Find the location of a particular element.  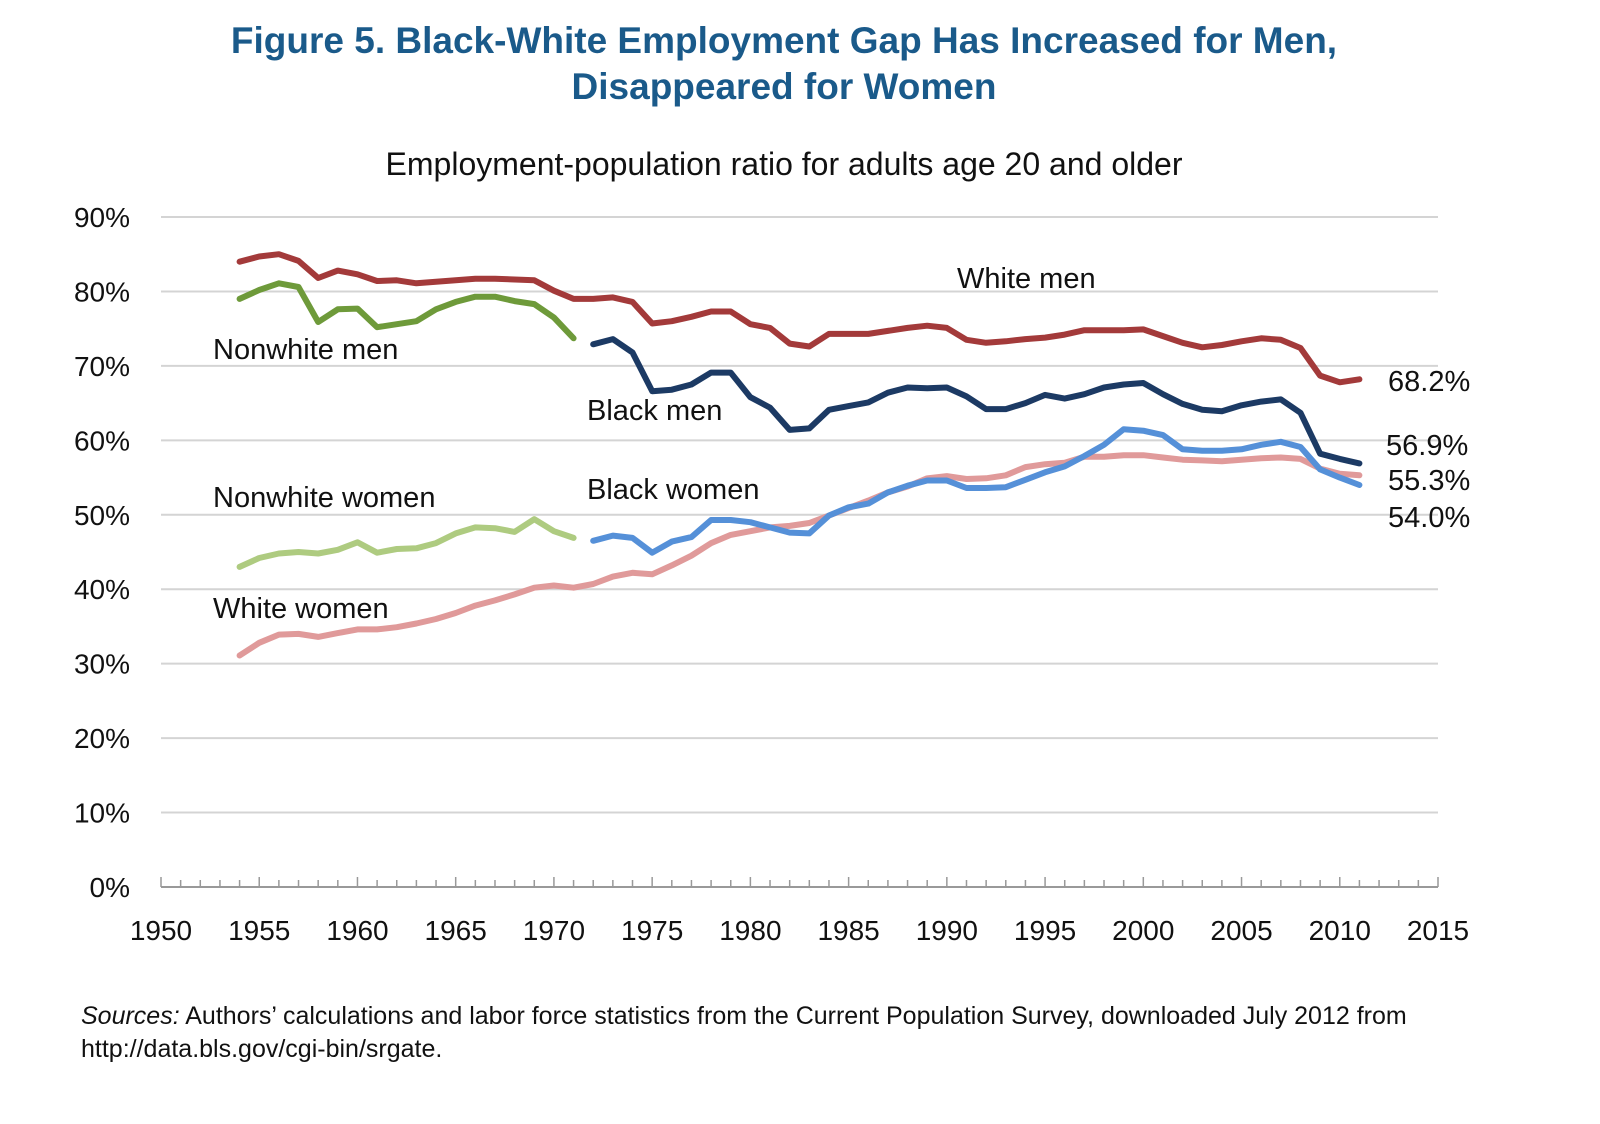

x-tick-label: 1970 is located at coordinates (554, 930).